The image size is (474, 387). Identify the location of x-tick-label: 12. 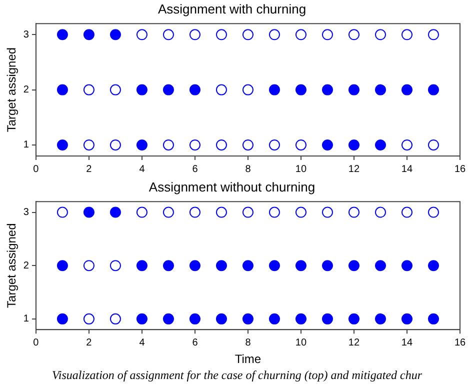
(354, 342).